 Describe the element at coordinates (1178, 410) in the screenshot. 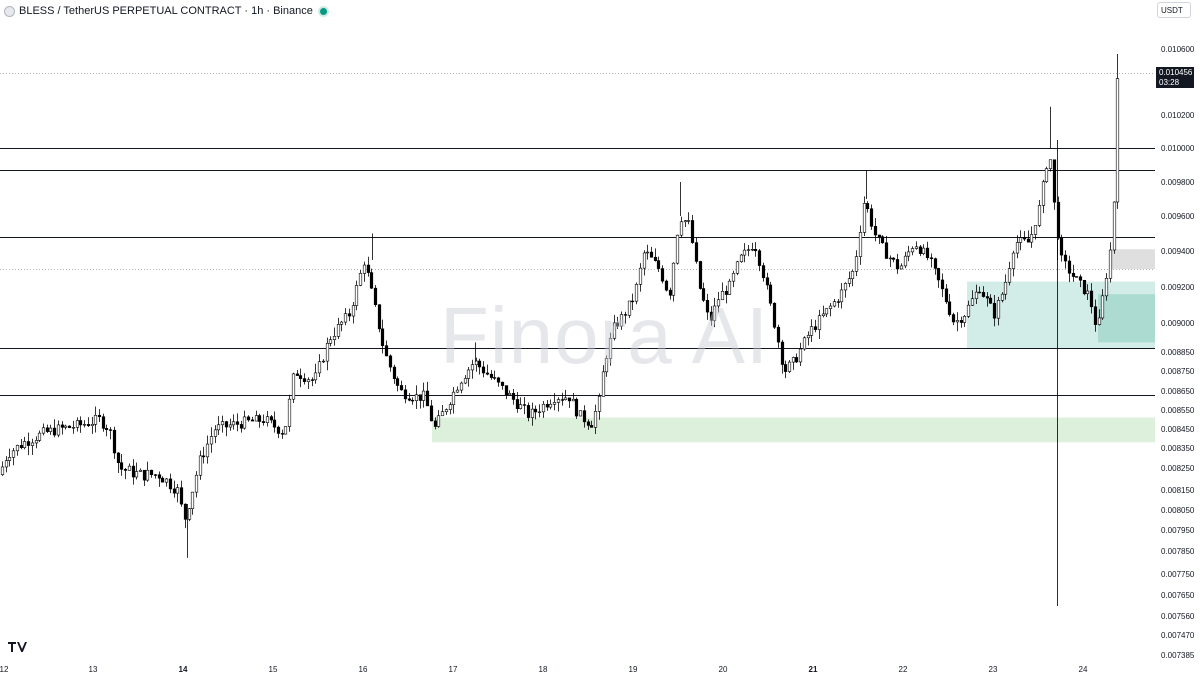

I see `price-axis-label: 0.008550` at that location.